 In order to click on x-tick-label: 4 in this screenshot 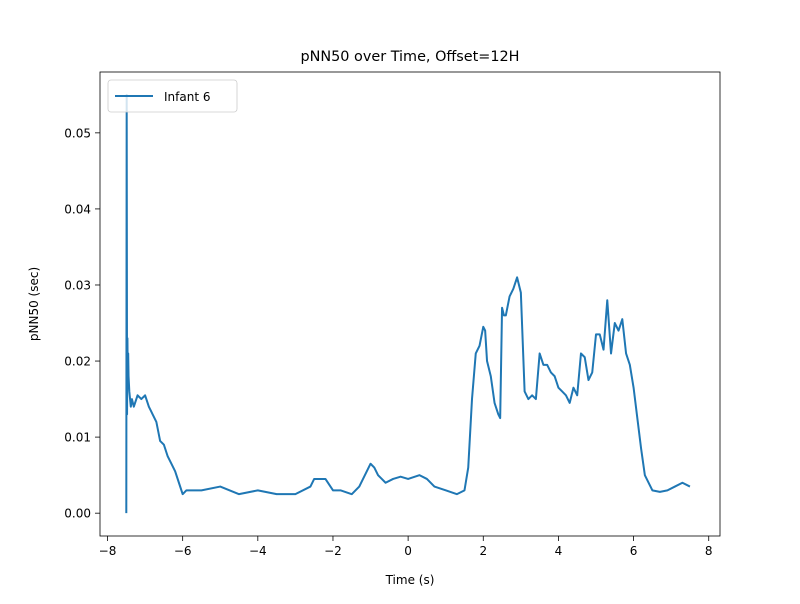, I will do `click(559, 551)`.